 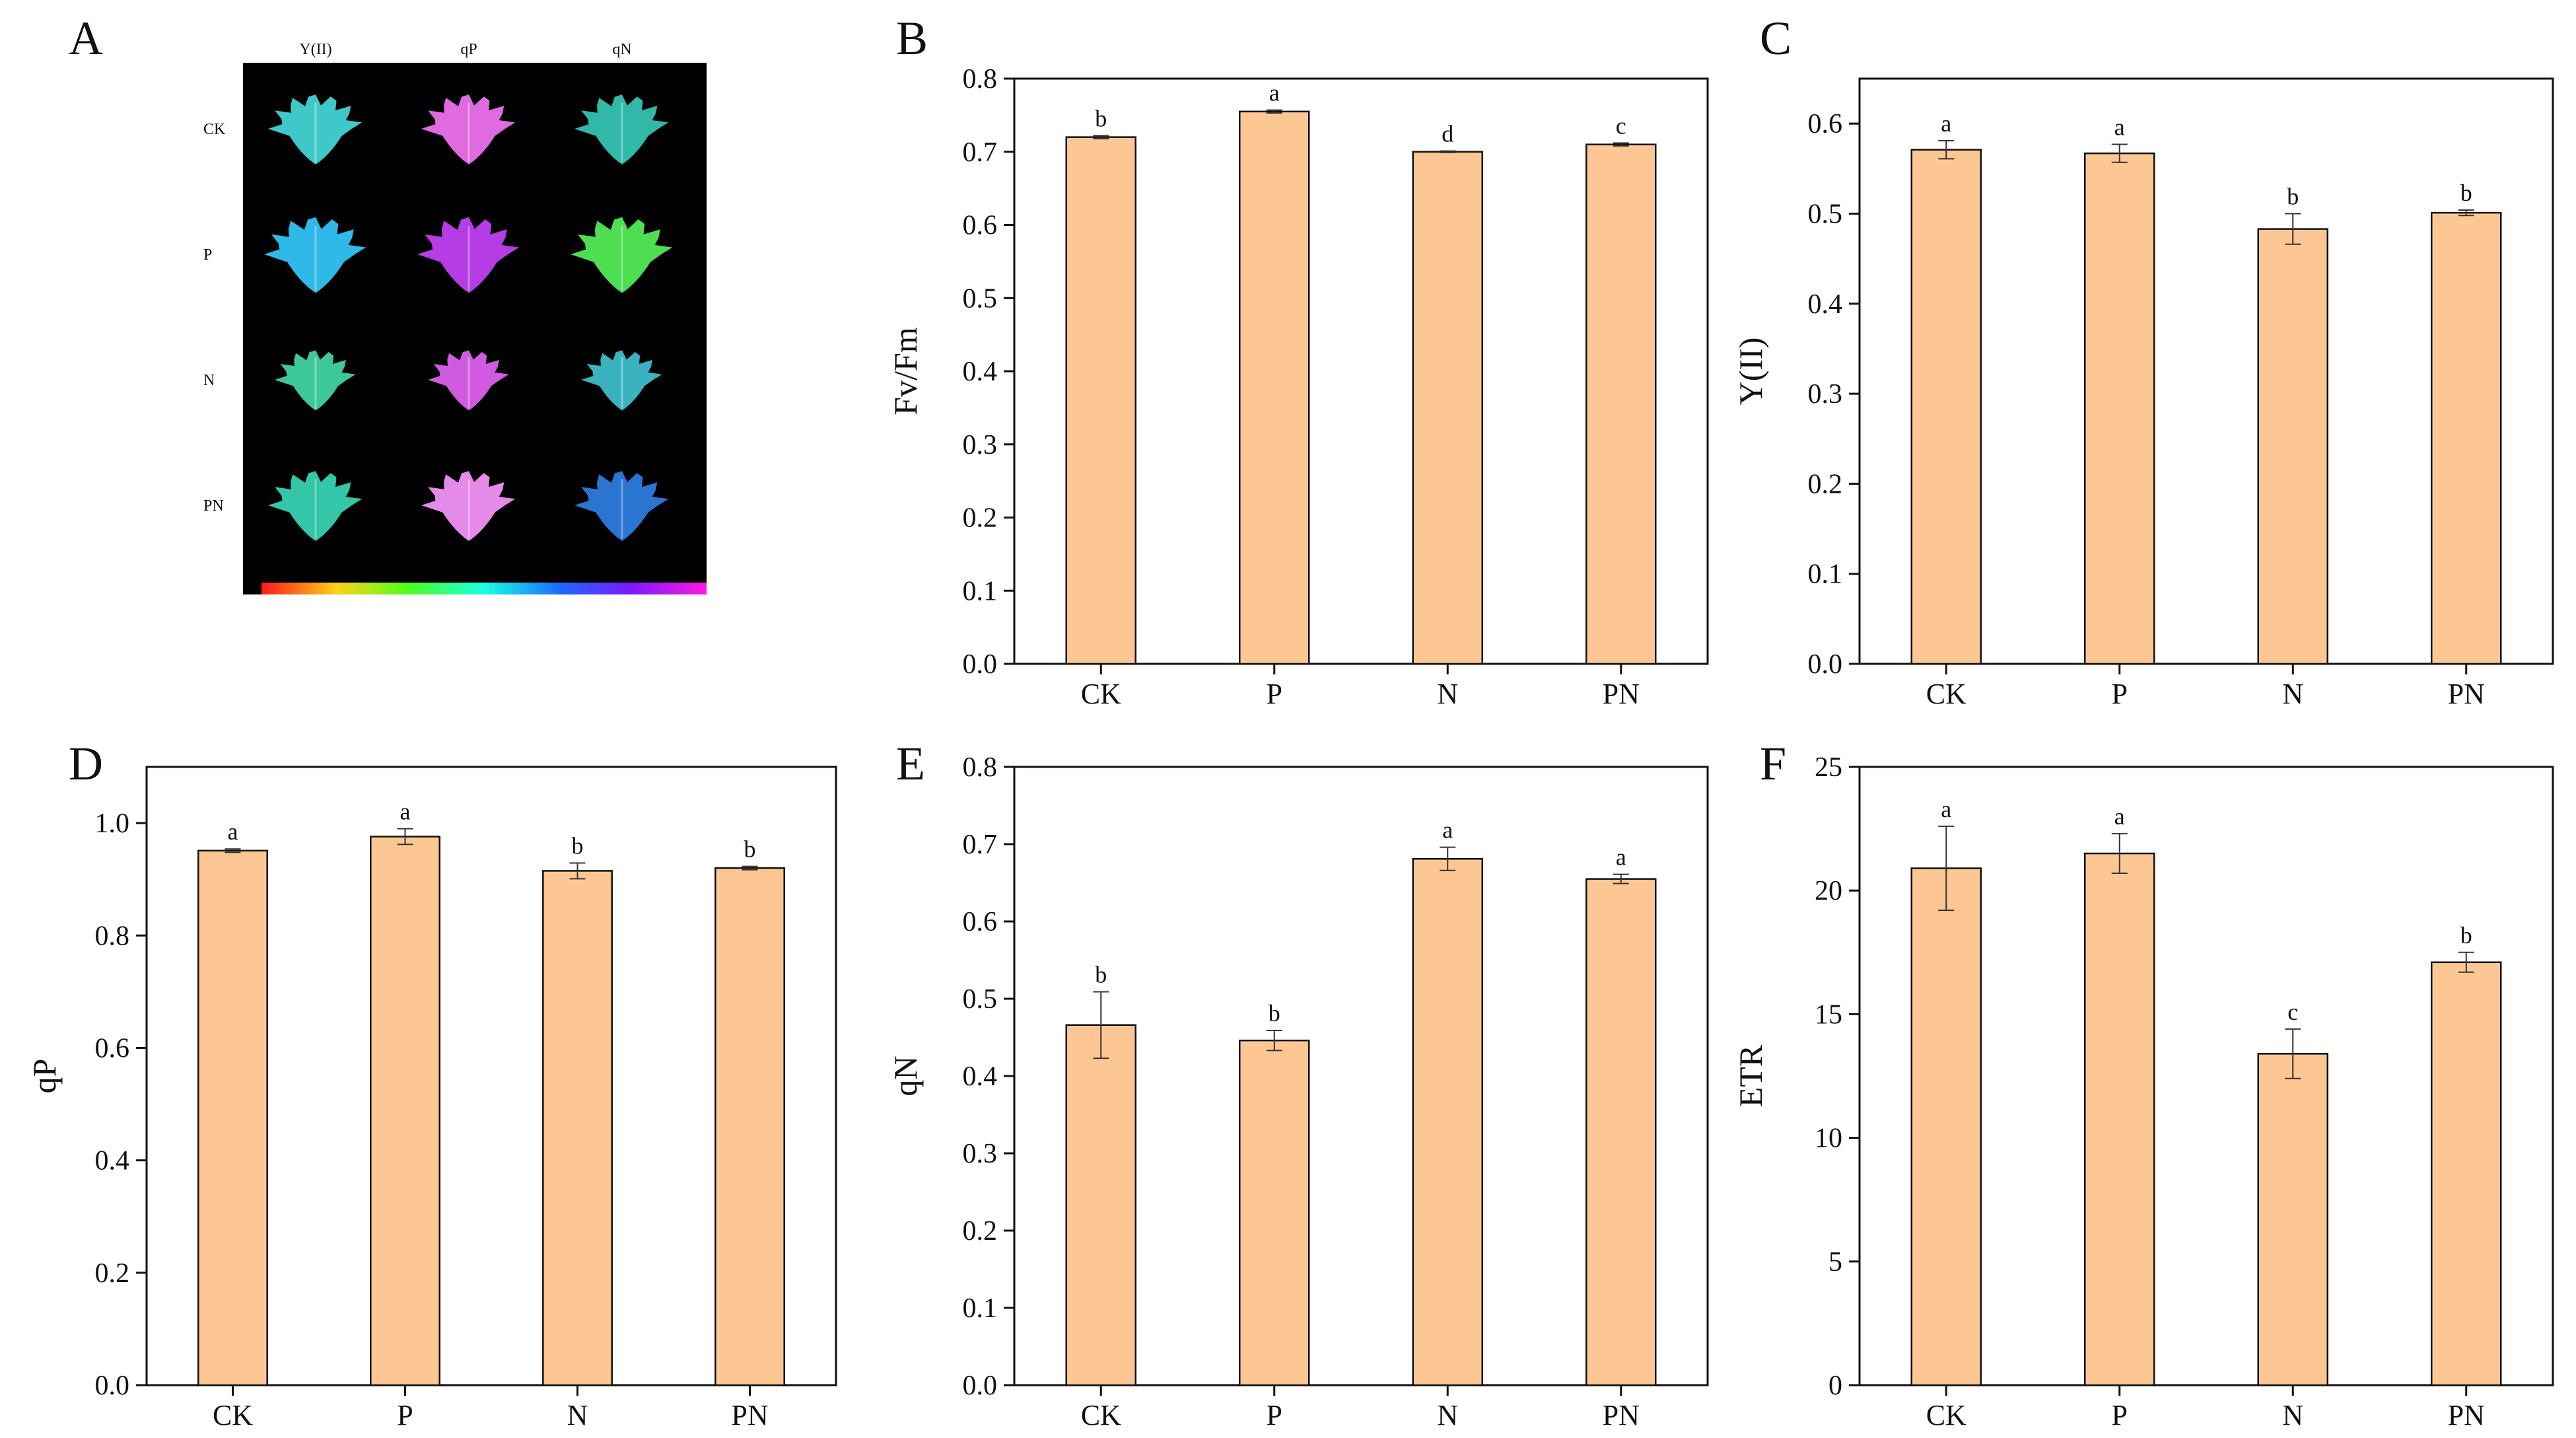 I want to click on y-tick-label: 10, so click(x=1829, y=1139).